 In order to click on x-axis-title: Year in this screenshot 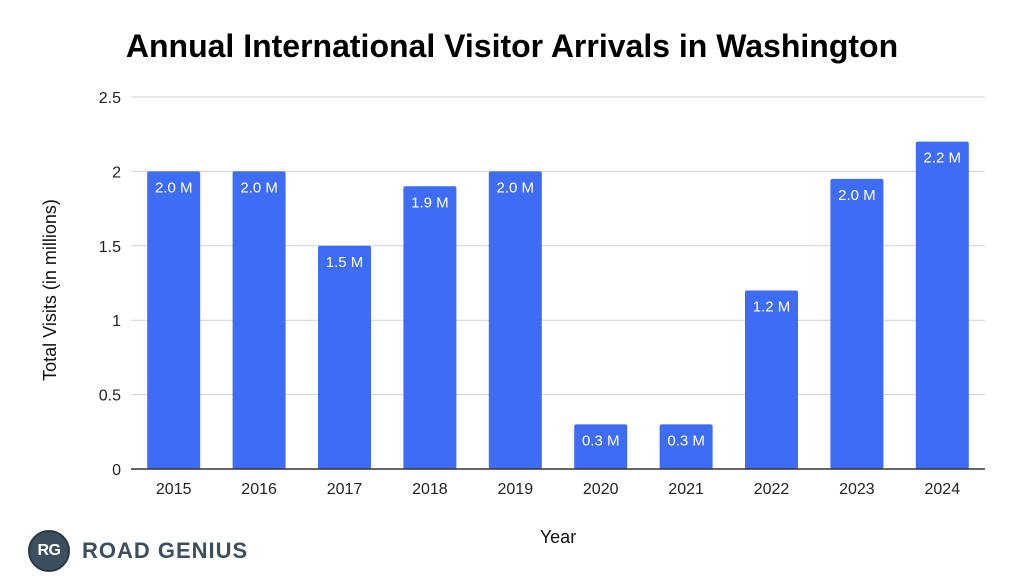, I will do `click(558, 537)`.